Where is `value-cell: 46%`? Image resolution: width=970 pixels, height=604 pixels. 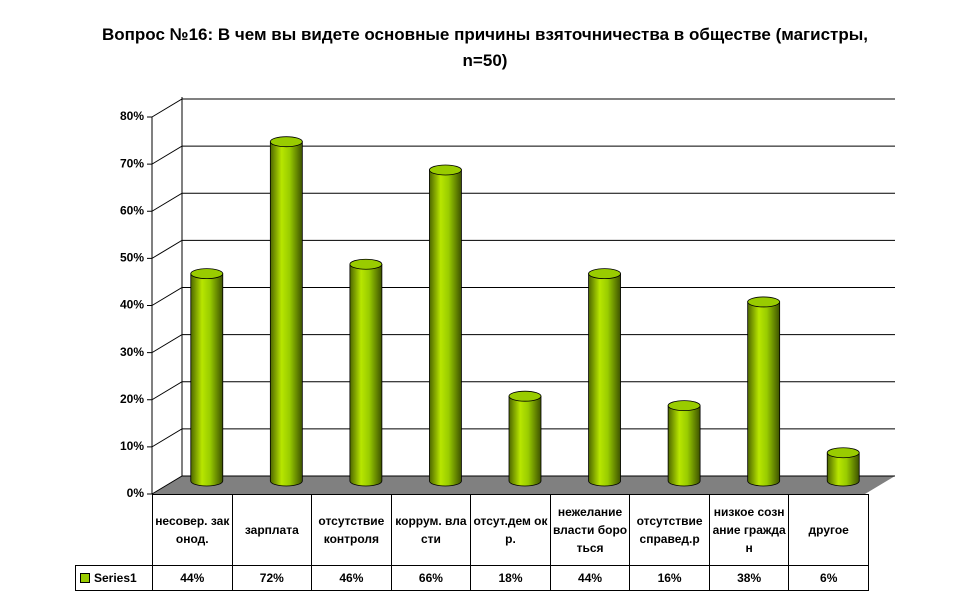
value-cell: 46% is located at coordinates (351, 578).